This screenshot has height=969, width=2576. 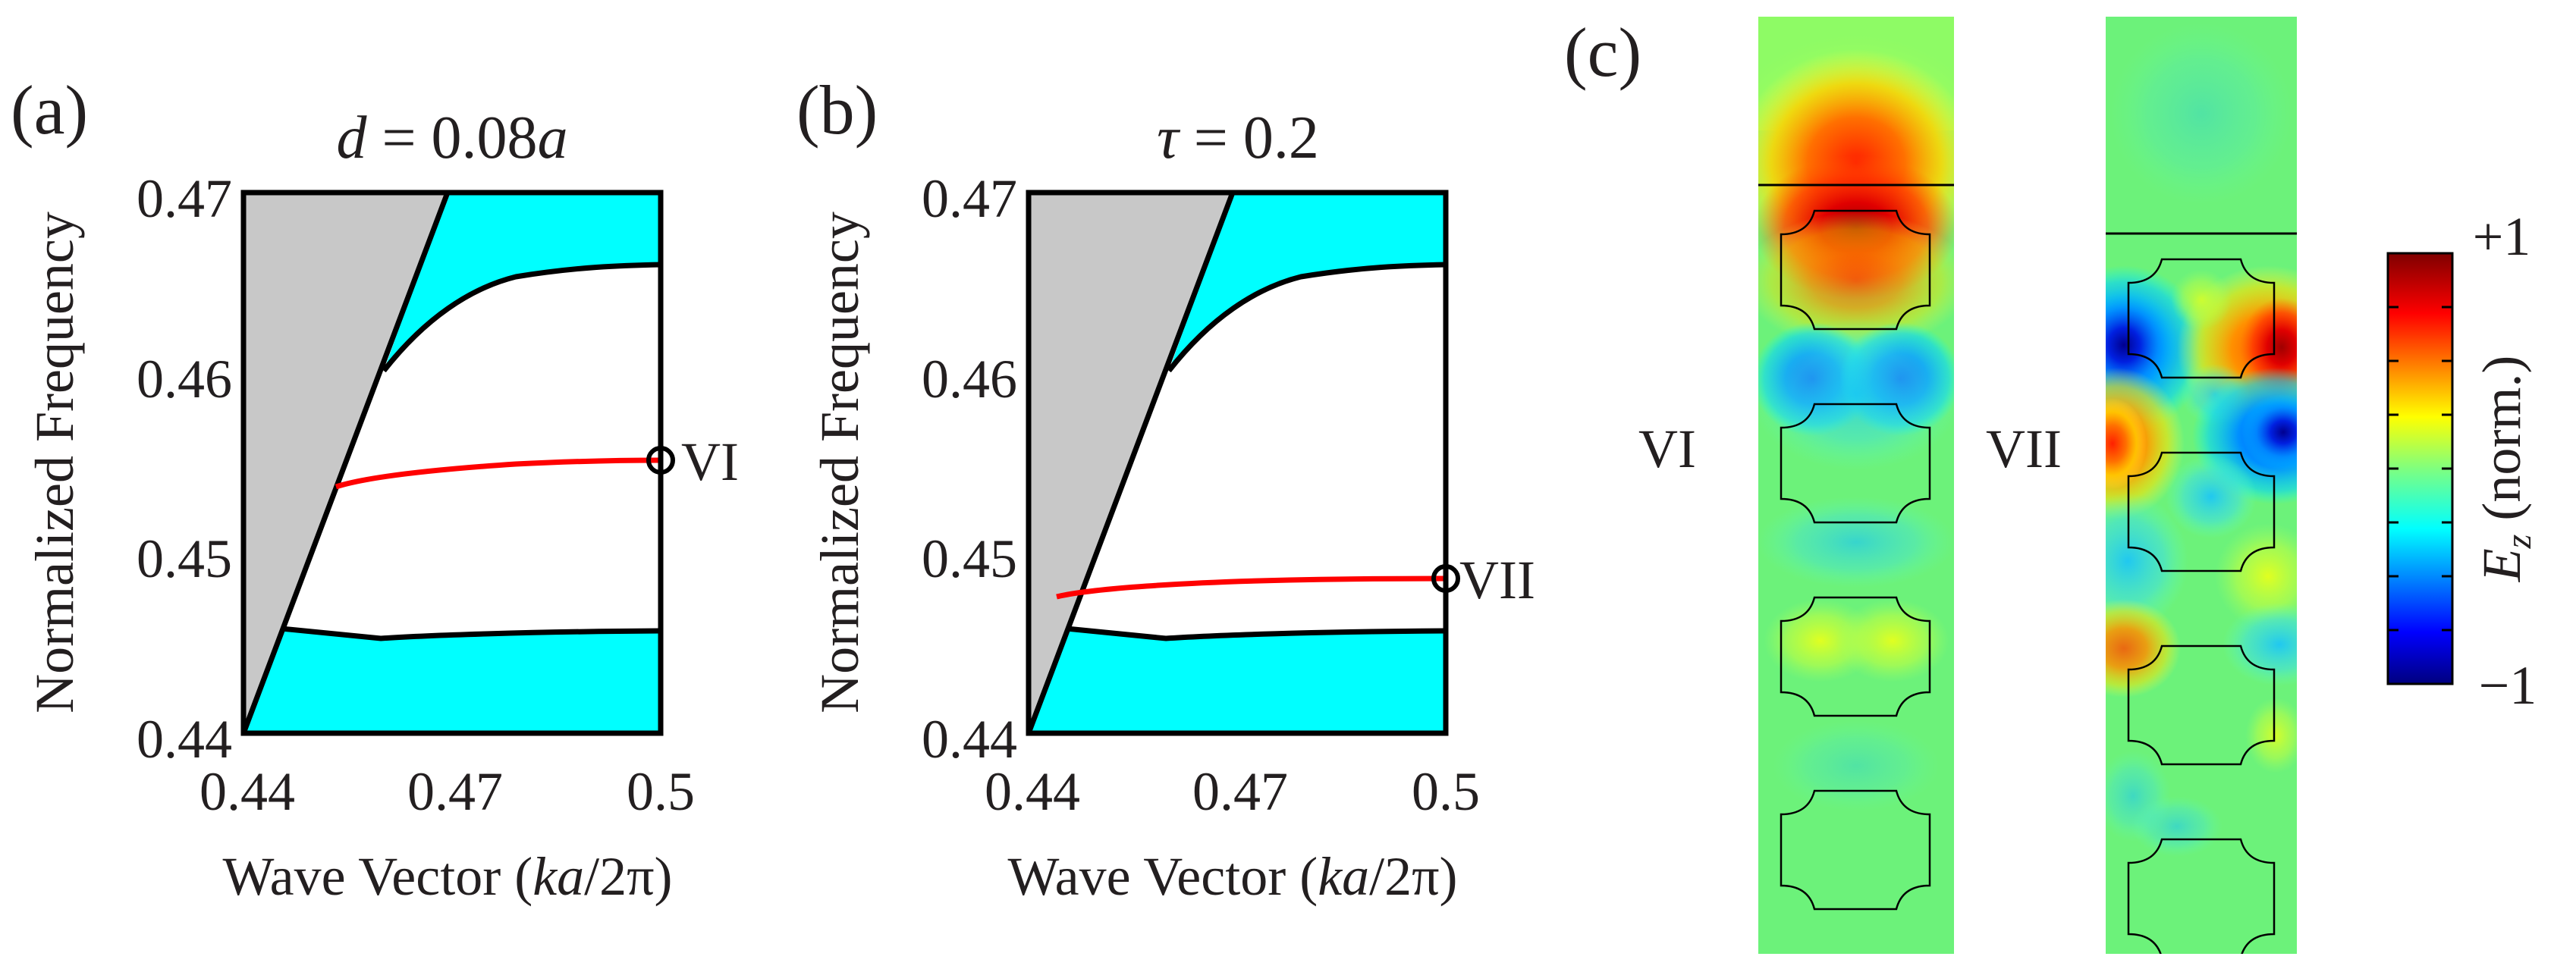 I want to click on panel-b-xticks: 0.44 0.47 0.5, so click(x=1232, y=791).